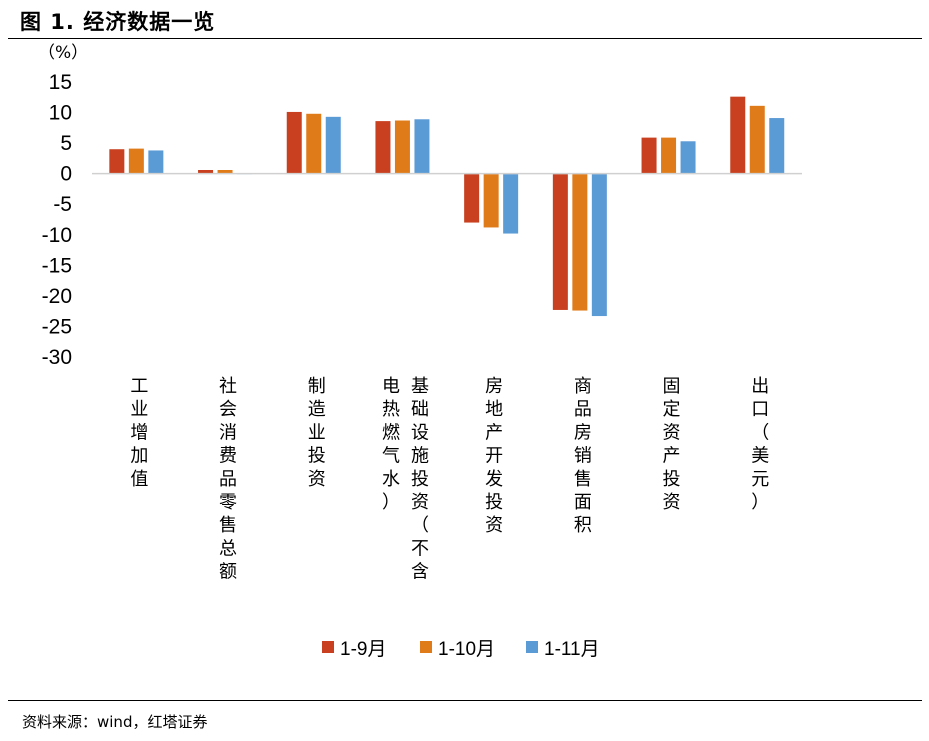 This screenshot has width=929, height=741. I want to click on svg-text: 额, so click(228, 572).